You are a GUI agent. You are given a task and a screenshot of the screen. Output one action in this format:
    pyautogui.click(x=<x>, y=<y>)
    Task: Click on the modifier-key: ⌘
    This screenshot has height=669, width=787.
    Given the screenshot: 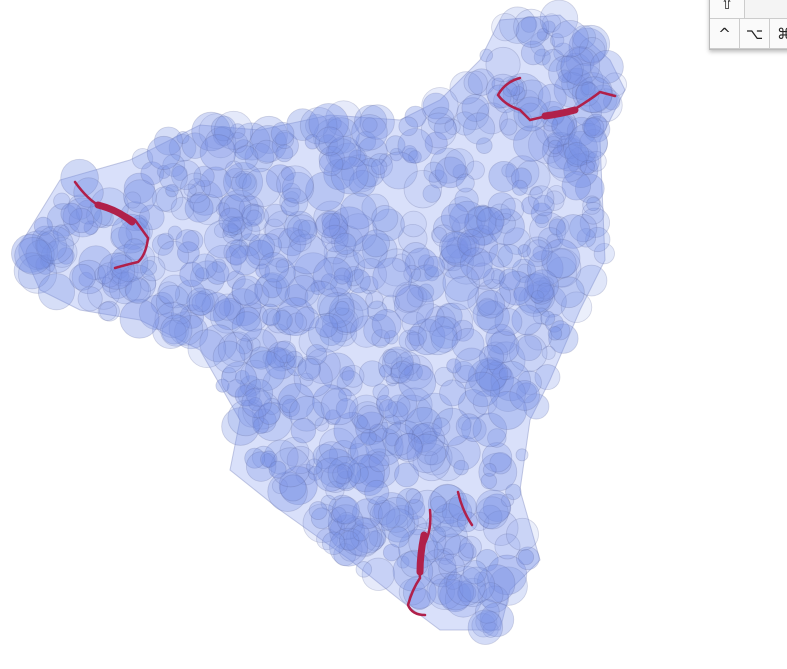 What is the action you would take?
    pyautogui.click(x=778, y=33)
    